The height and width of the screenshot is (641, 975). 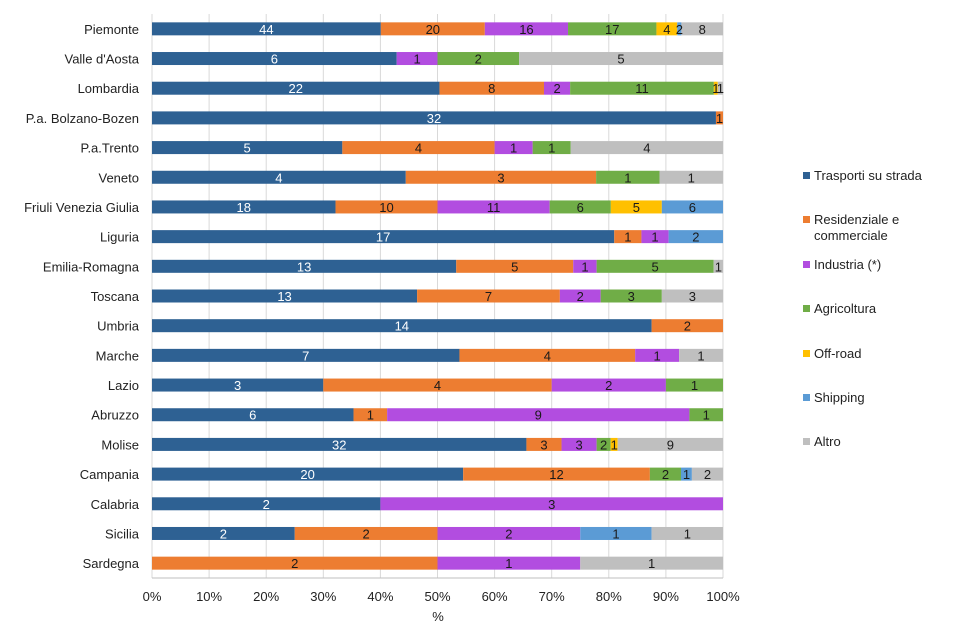 What do you see at coordinates (117, 355) in the screenshot?
I see `region-label: Marche` at bounding box center [117, 355].